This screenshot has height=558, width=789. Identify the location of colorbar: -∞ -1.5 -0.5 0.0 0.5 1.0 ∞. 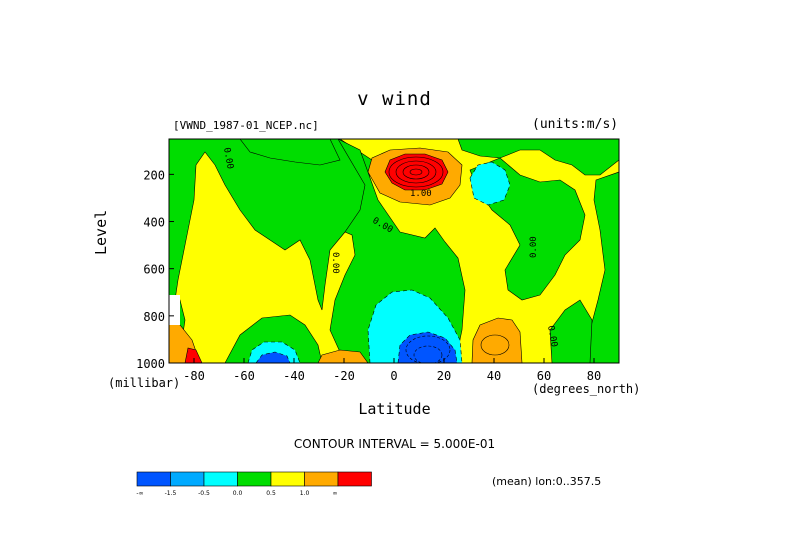
(254, 484).